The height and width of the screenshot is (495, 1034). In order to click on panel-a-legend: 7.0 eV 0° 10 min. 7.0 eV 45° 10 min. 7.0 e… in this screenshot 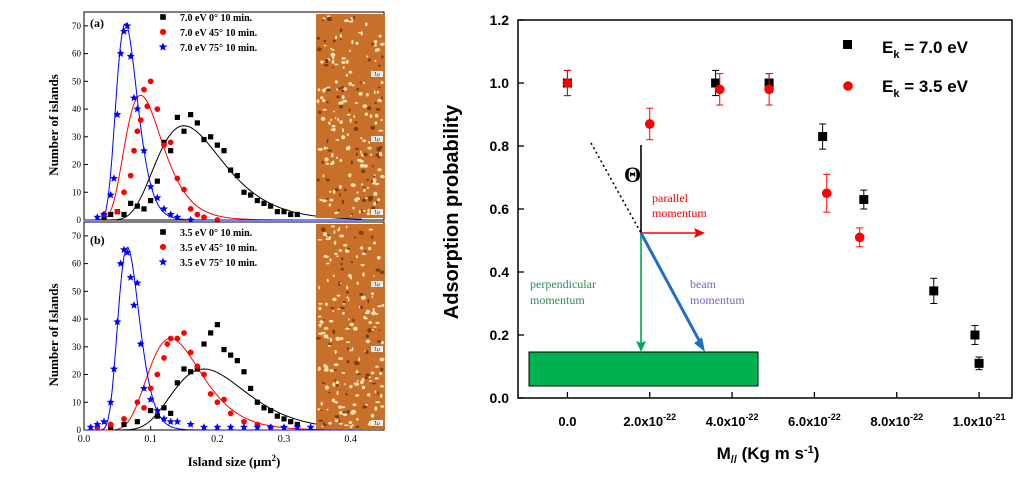, I will do `click(208, 33)`.